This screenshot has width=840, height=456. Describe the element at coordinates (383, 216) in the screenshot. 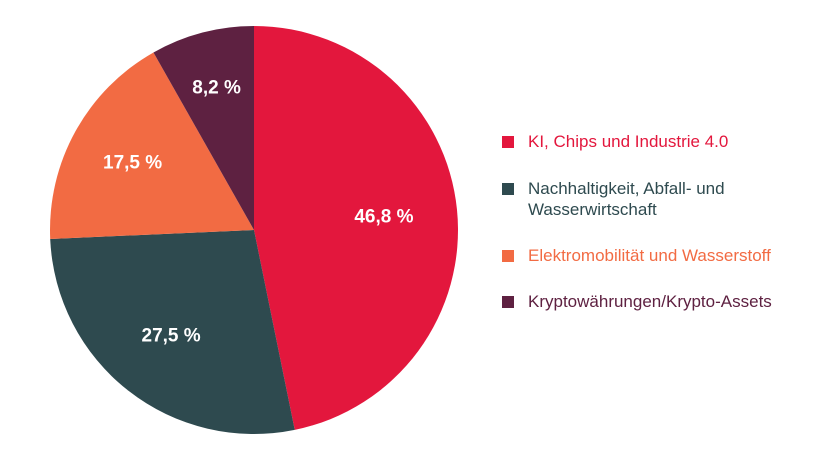

I see `slice-label-ki-chips: 46,8 %` at that location.